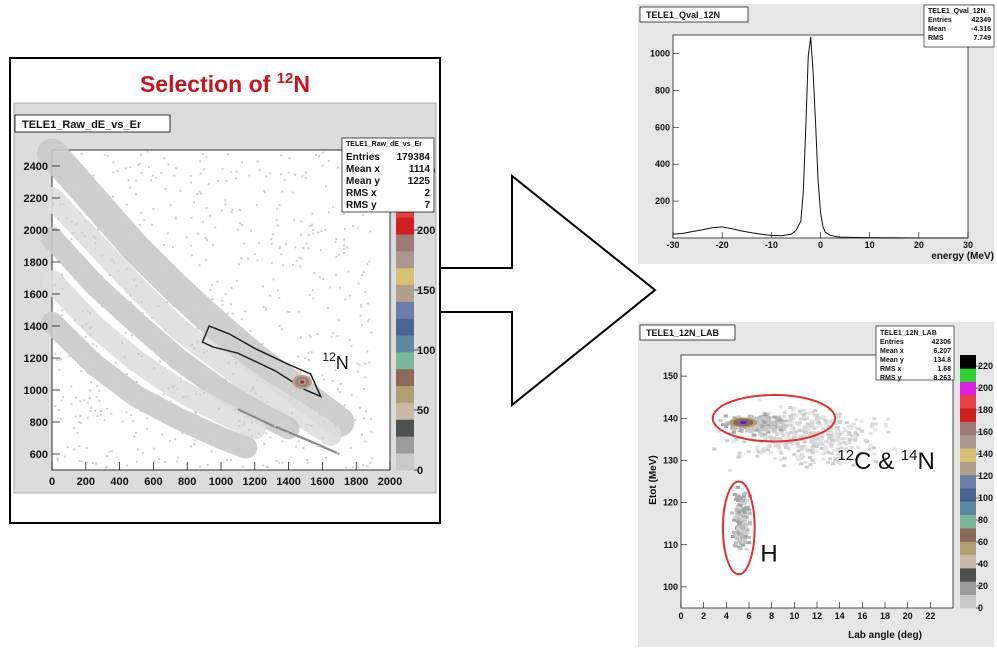  I want to click on lab-stats-value: 6.207, so click(942, 351).